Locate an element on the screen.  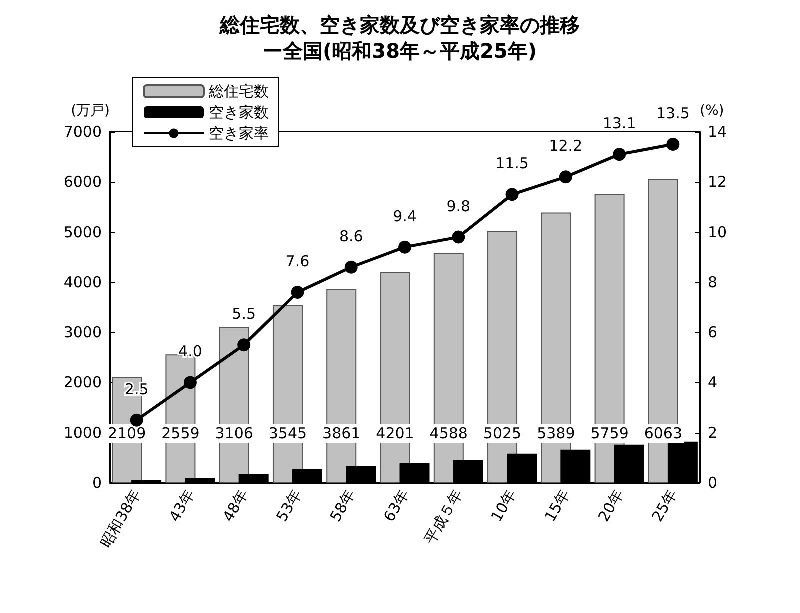
data-label: 11.5 is located at coordinates (512, 163).